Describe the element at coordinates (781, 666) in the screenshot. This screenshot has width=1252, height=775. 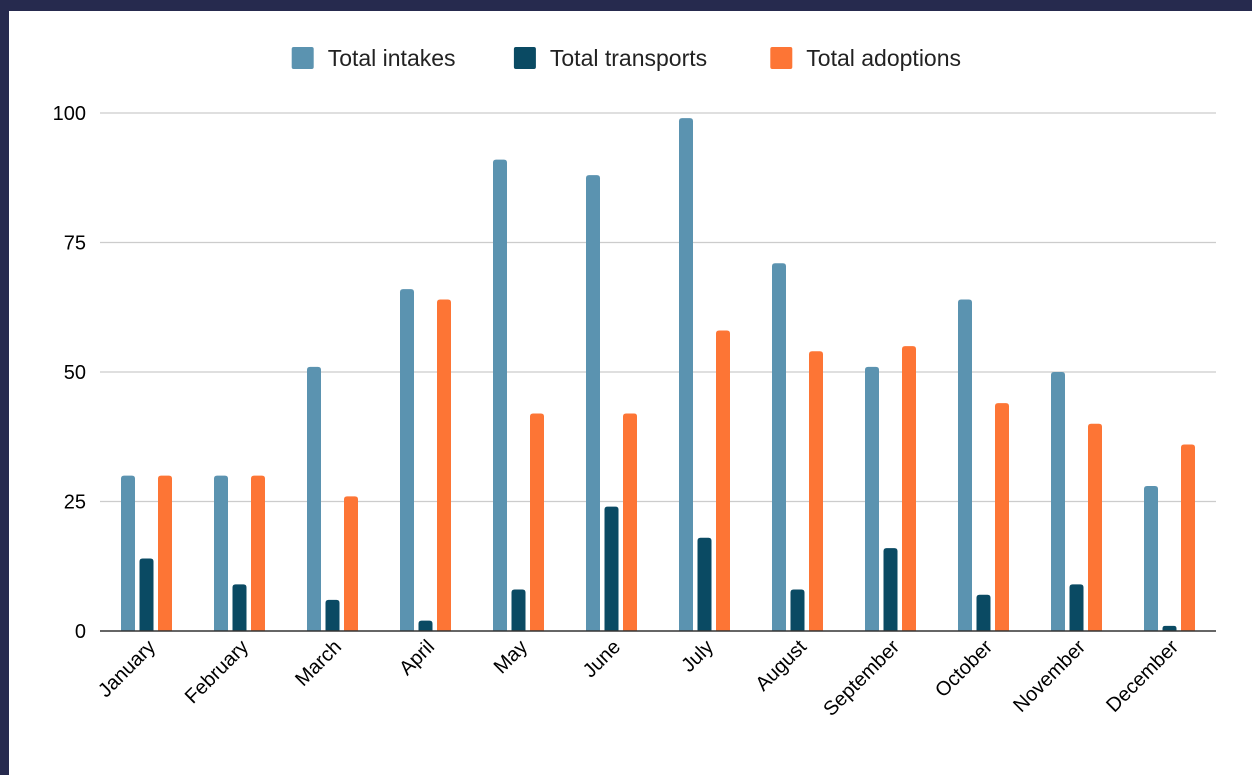
I see `x-tick-label: August` at that location.